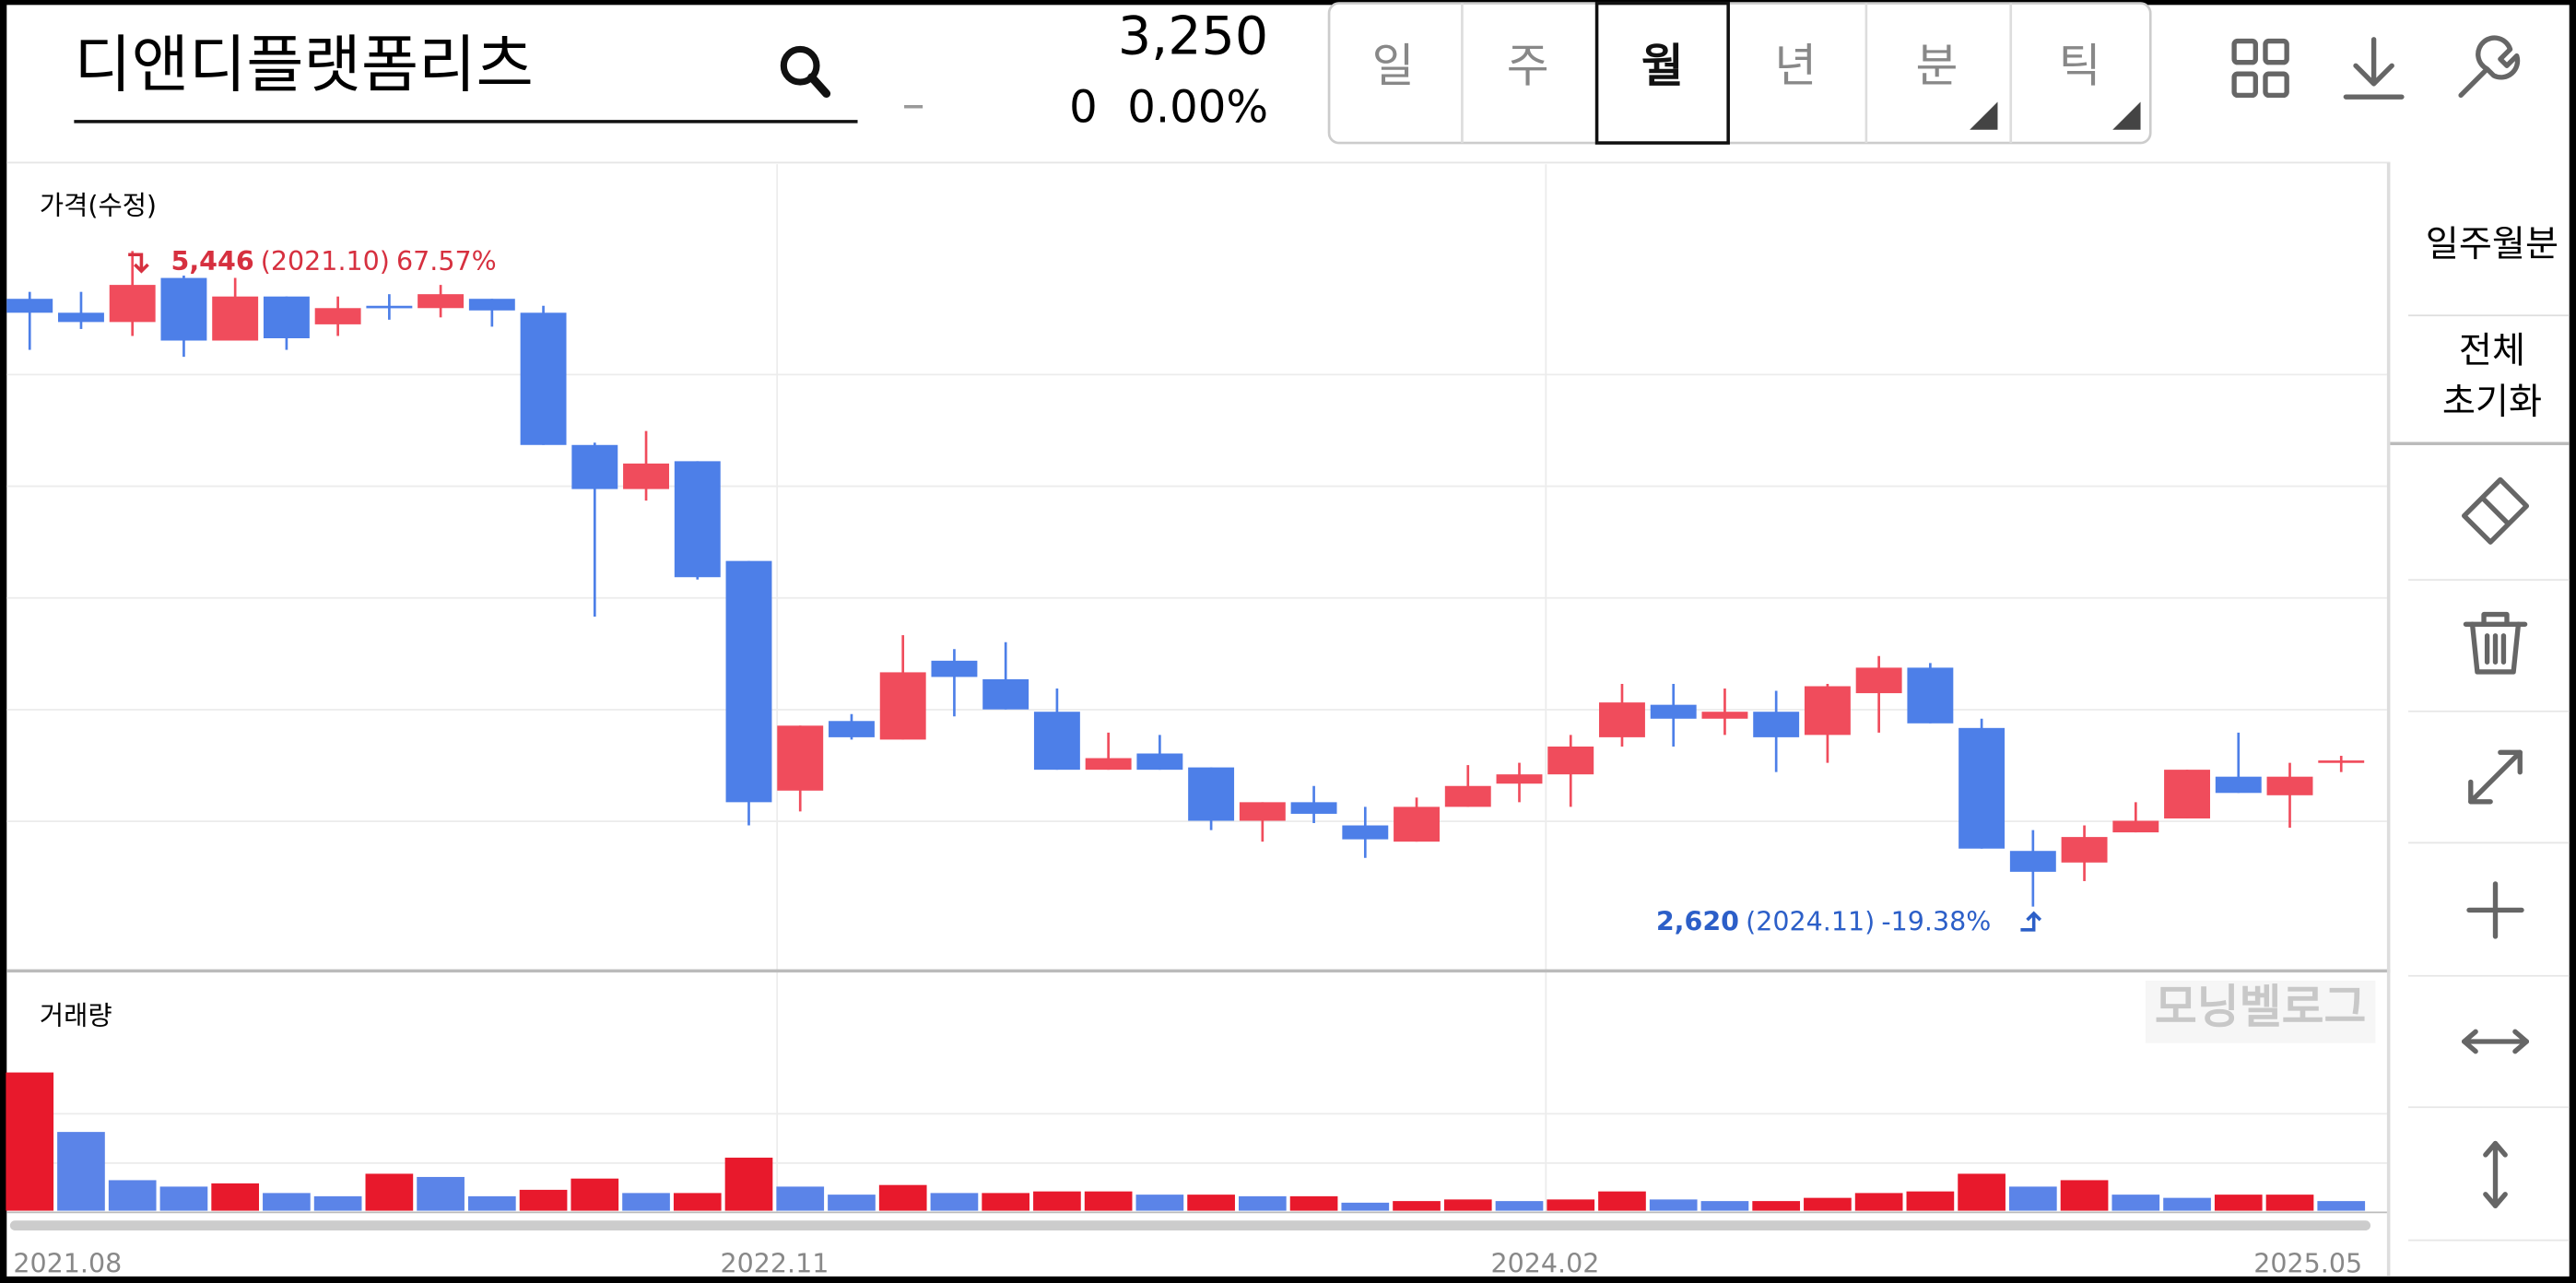  I want to click on tab: 주, so click(1528, 65).